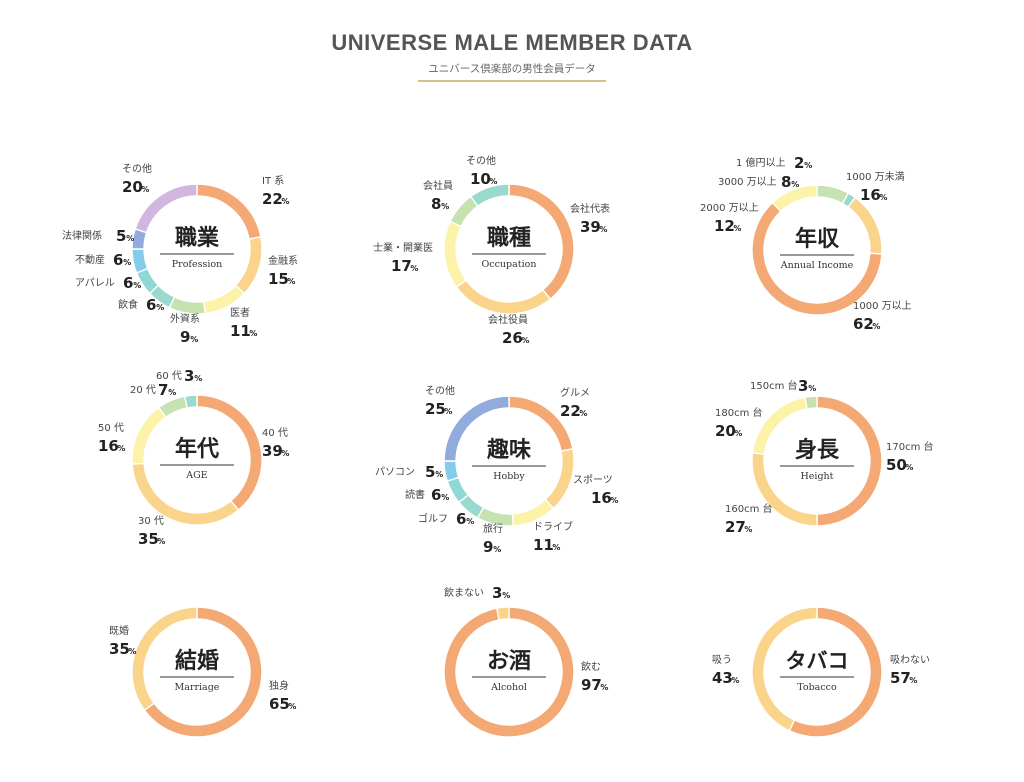  Describe the element at coordinates (509, 661) in the screenshot. I see `alcohol-title: お酒` at that location.